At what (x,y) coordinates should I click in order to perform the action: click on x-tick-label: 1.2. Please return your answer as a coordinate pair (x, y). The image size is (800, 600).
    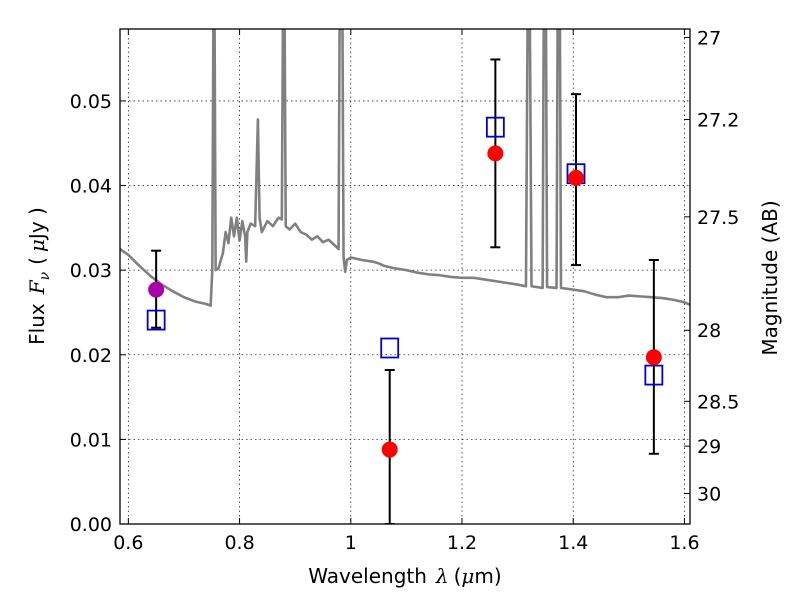
    Looking at the image, I should click on (462, 543).